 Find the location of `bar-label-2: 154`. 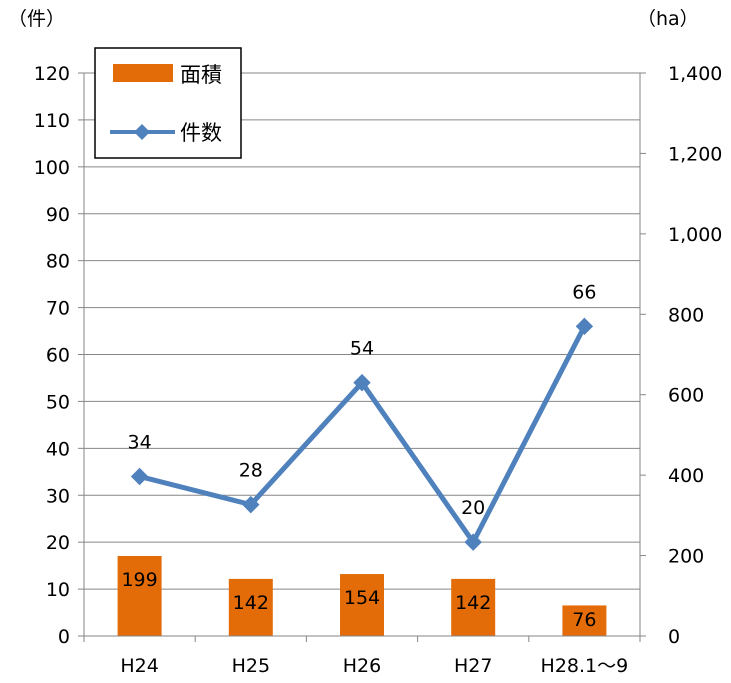

bar-label-2: 154 is located at coordinates (362, 598).